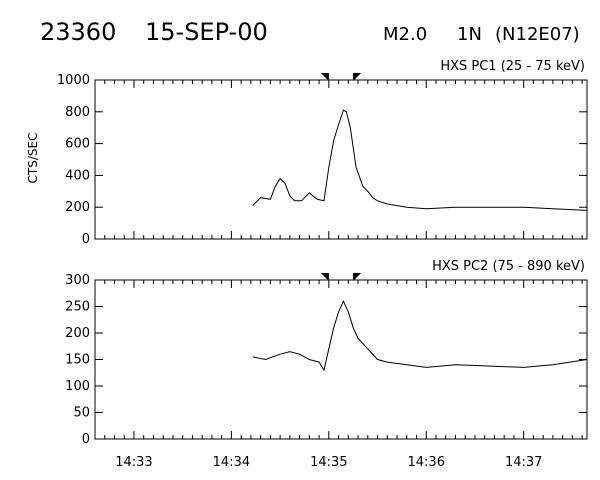  What do you see at coordinates (77, 144) in the screenshot?
I see `y-tick-label: 600` at bounding box center [77, 144].